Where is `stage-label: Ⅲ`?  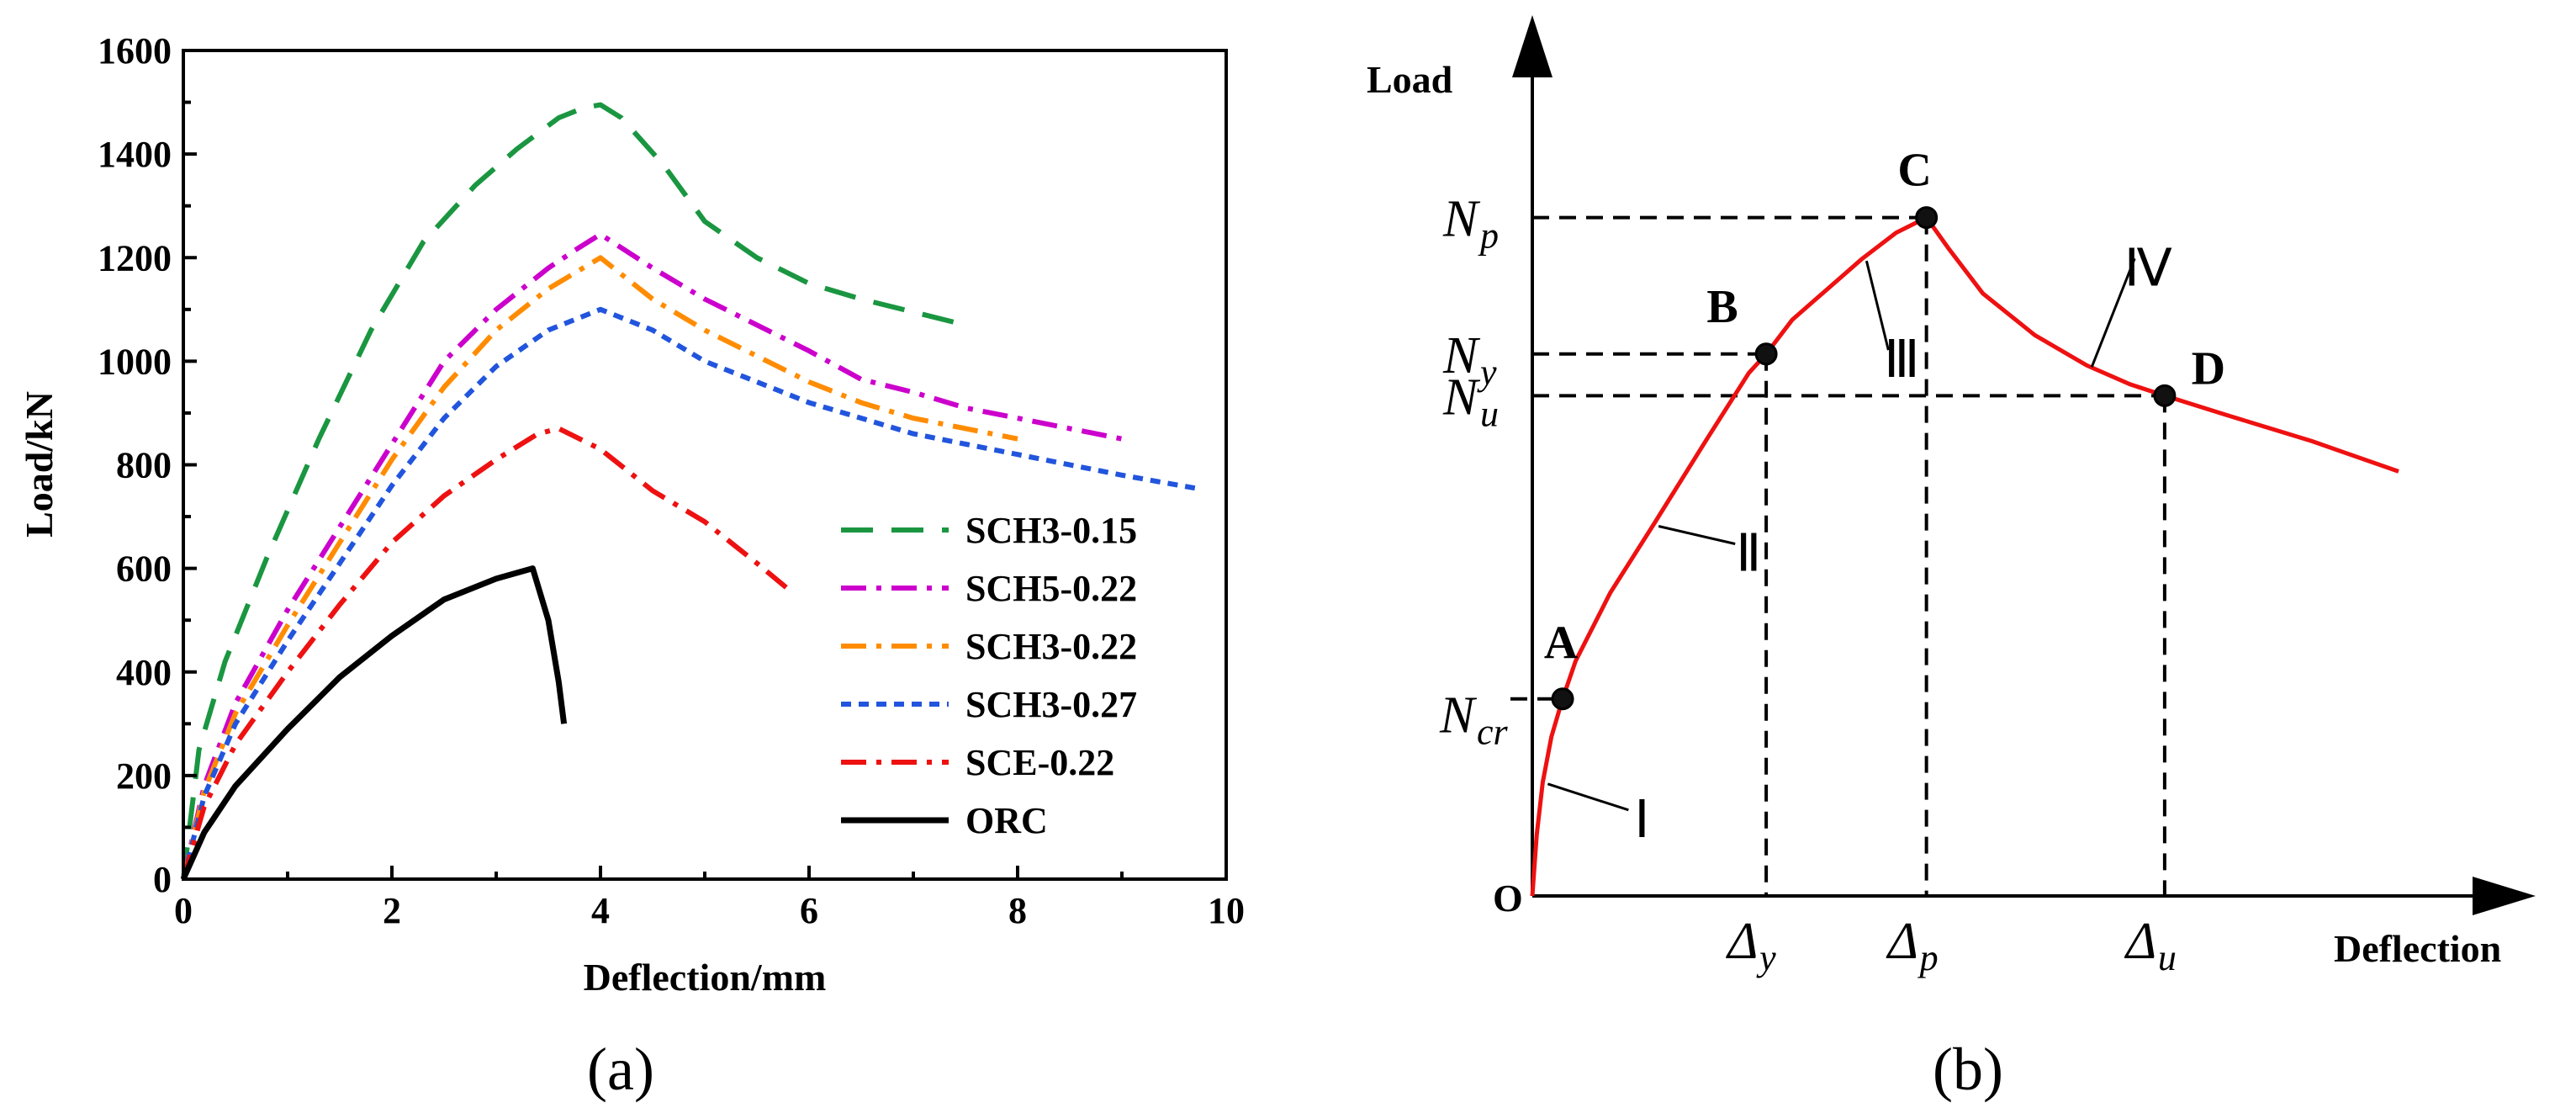
stage-label: Ⅲ is located at coordinates (1902, 360).